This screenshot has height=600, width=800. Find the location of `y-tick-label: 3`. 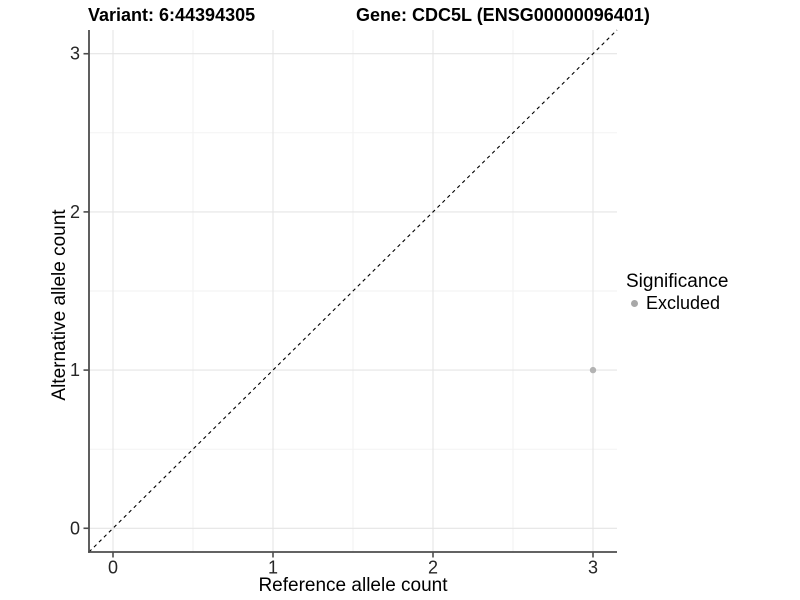

y-tick-label: 3 is located at coordinates (75, 54).